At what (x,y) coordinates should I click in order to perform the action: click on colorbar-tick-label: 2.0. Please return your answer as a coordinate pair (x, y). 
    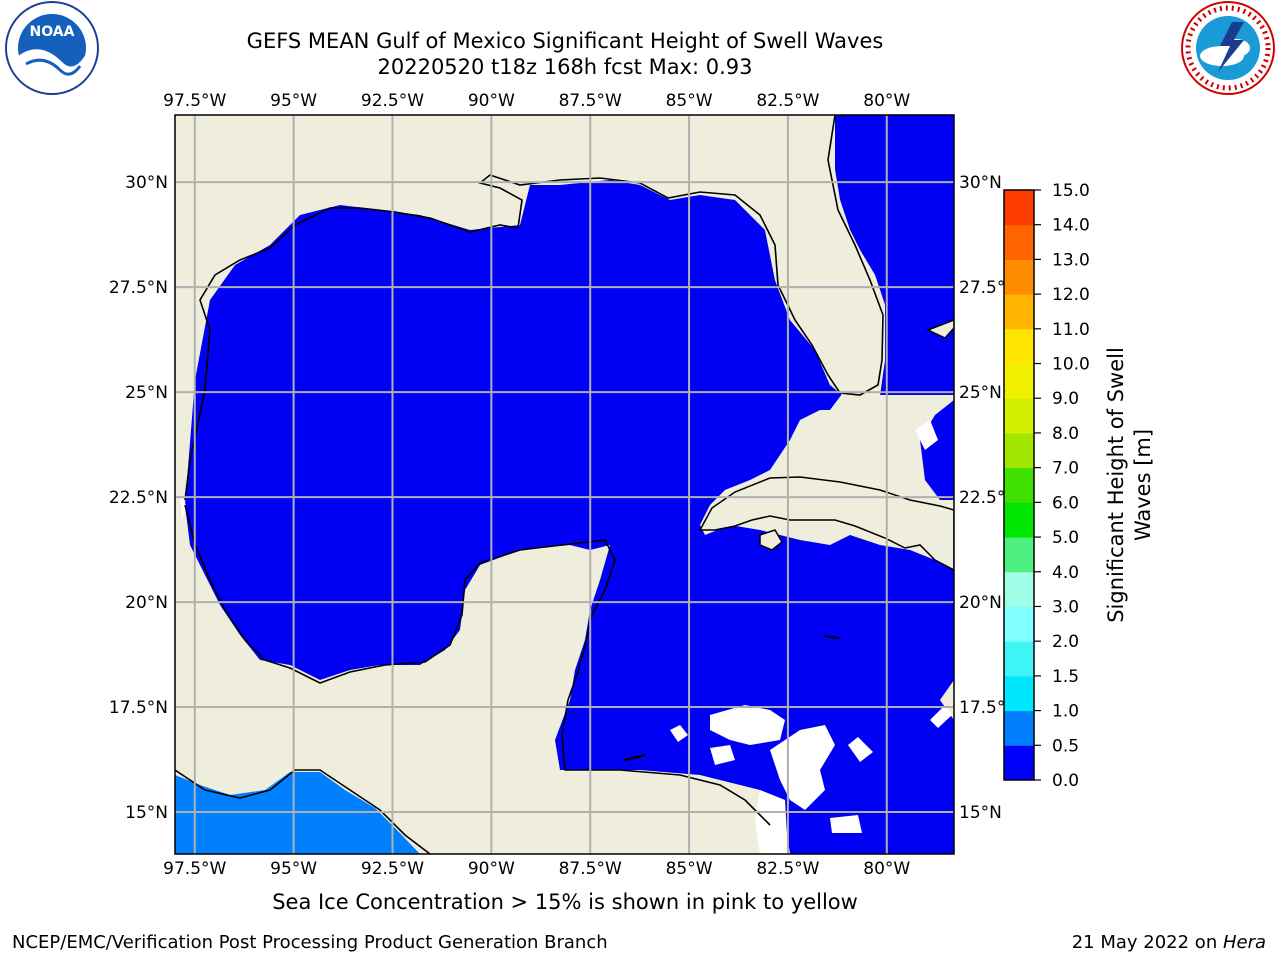
    Looking at the image, I should click on (1065, 642).